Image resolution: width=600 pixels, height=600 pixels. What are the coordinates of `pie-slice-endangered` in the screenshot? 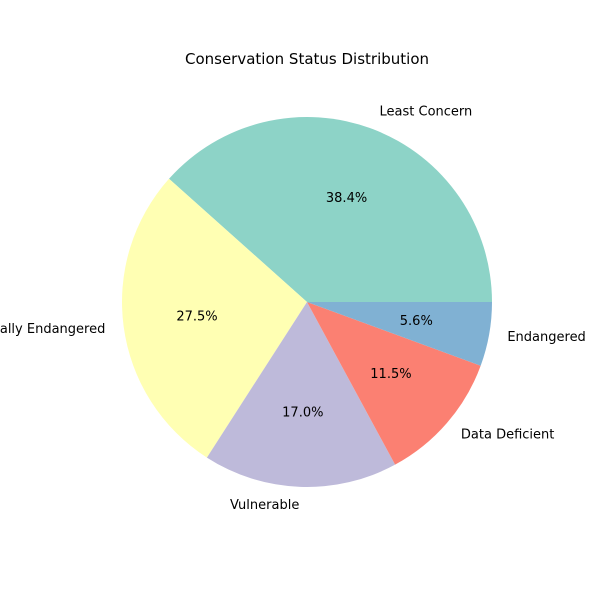 It's located at (399, 334).